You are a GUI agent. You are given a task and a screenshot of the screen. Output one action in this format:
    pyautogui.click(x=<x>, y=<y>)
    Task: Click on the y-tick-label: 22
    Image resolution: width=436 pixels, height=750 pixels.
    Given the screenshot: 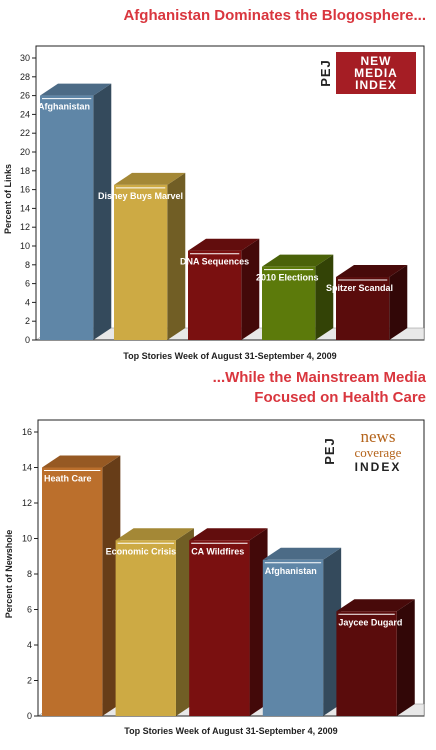 What is the action you would take?
    pyautogui.click(x=25, y=133)
    